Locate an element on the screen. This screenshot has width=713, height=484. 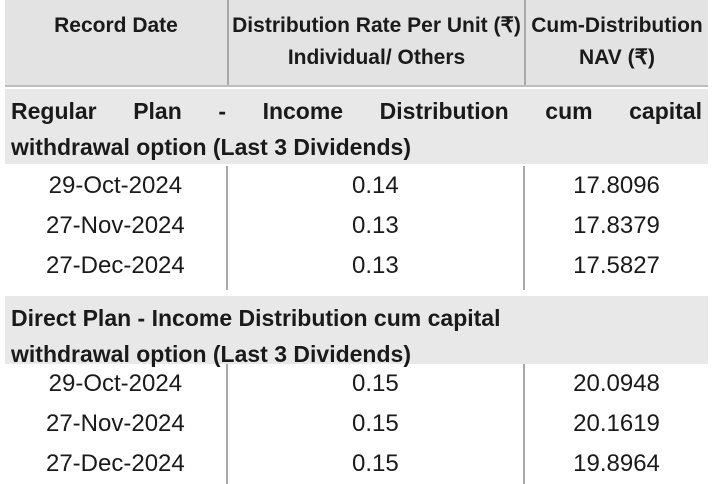
header-nav-line2: NAV (₹) is located at coordinates (617, 57).